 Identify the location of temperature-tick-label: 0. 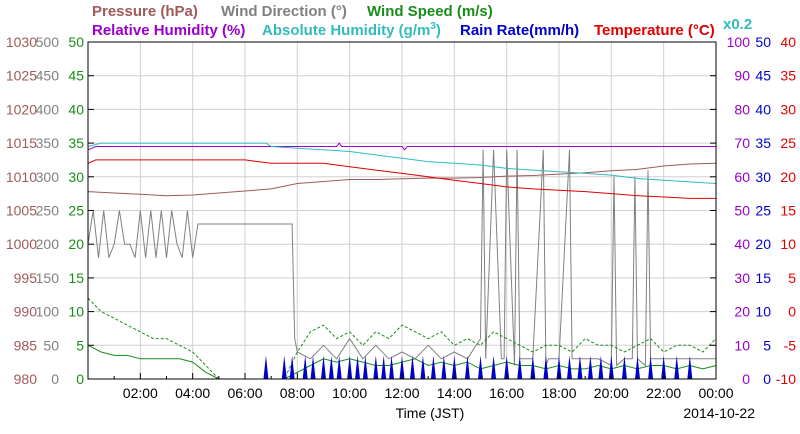
(792, 312).